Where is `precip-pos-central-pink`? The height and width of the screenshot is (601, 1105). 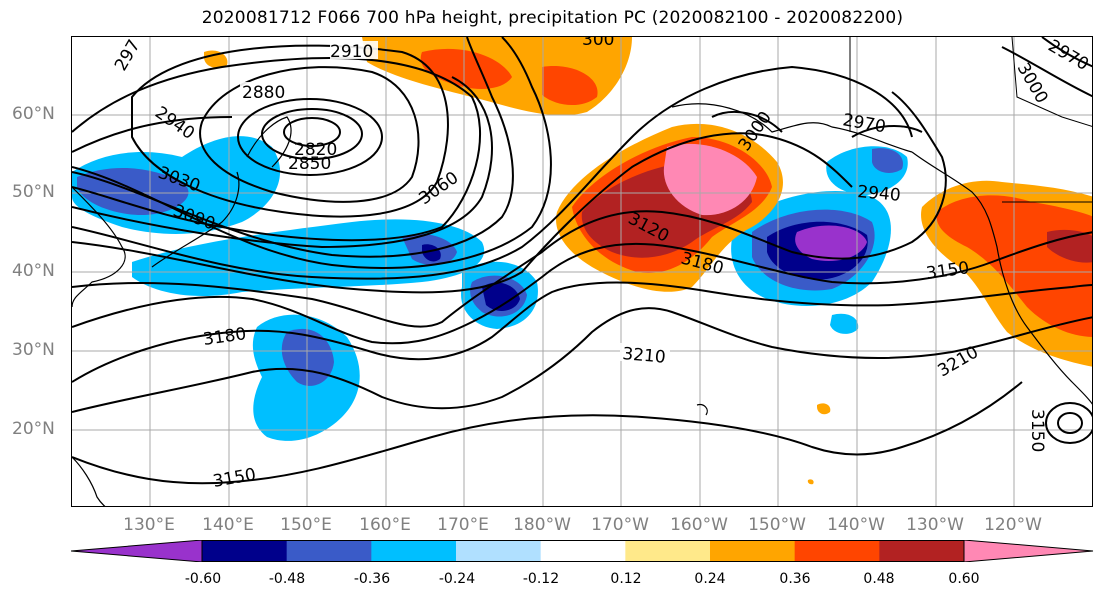
precip-pos-central-pink is located at coordinates (710, 179).